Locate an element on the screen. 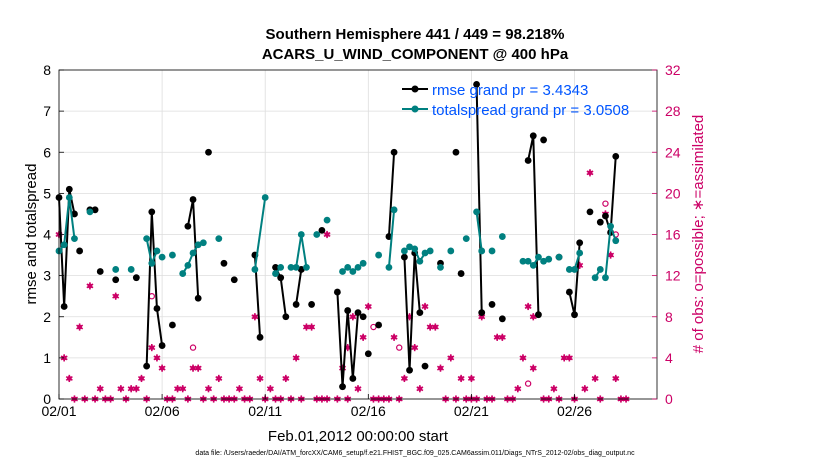 The image size is (830, 470). y-left-tick-label: 1 is located at coordinates (47, 358).